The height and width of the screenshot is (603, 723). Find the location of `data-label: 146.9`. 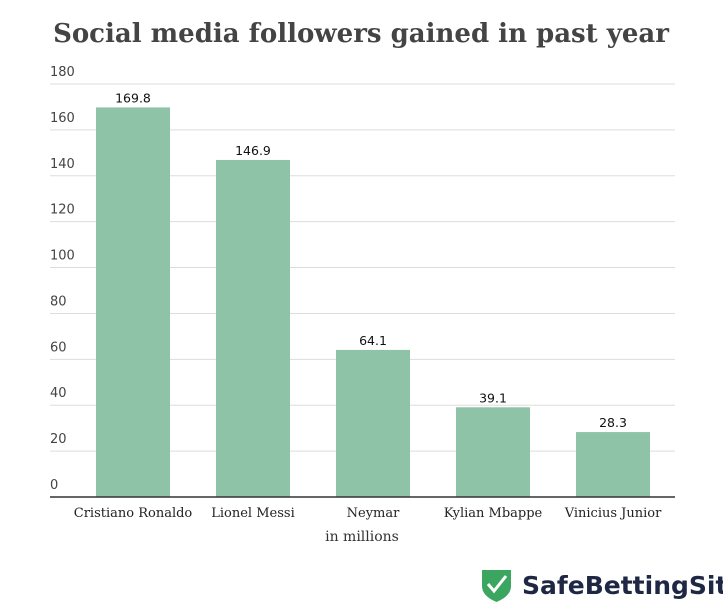

data-label: 146.9 is located at coordinates (253, 150).